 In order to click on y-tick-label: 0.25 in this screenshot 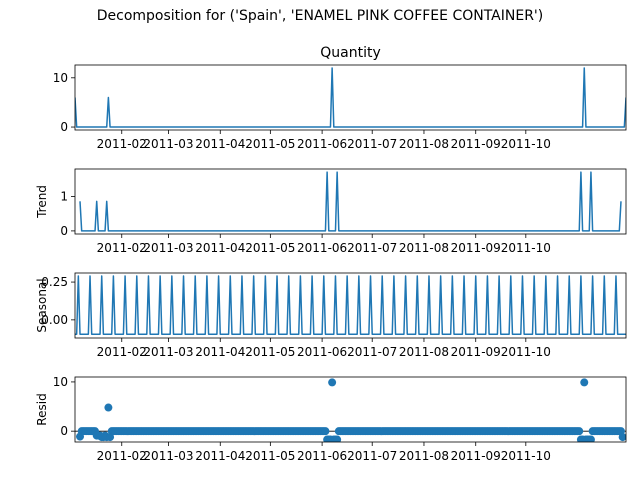, I will do `click(54, 282)`.